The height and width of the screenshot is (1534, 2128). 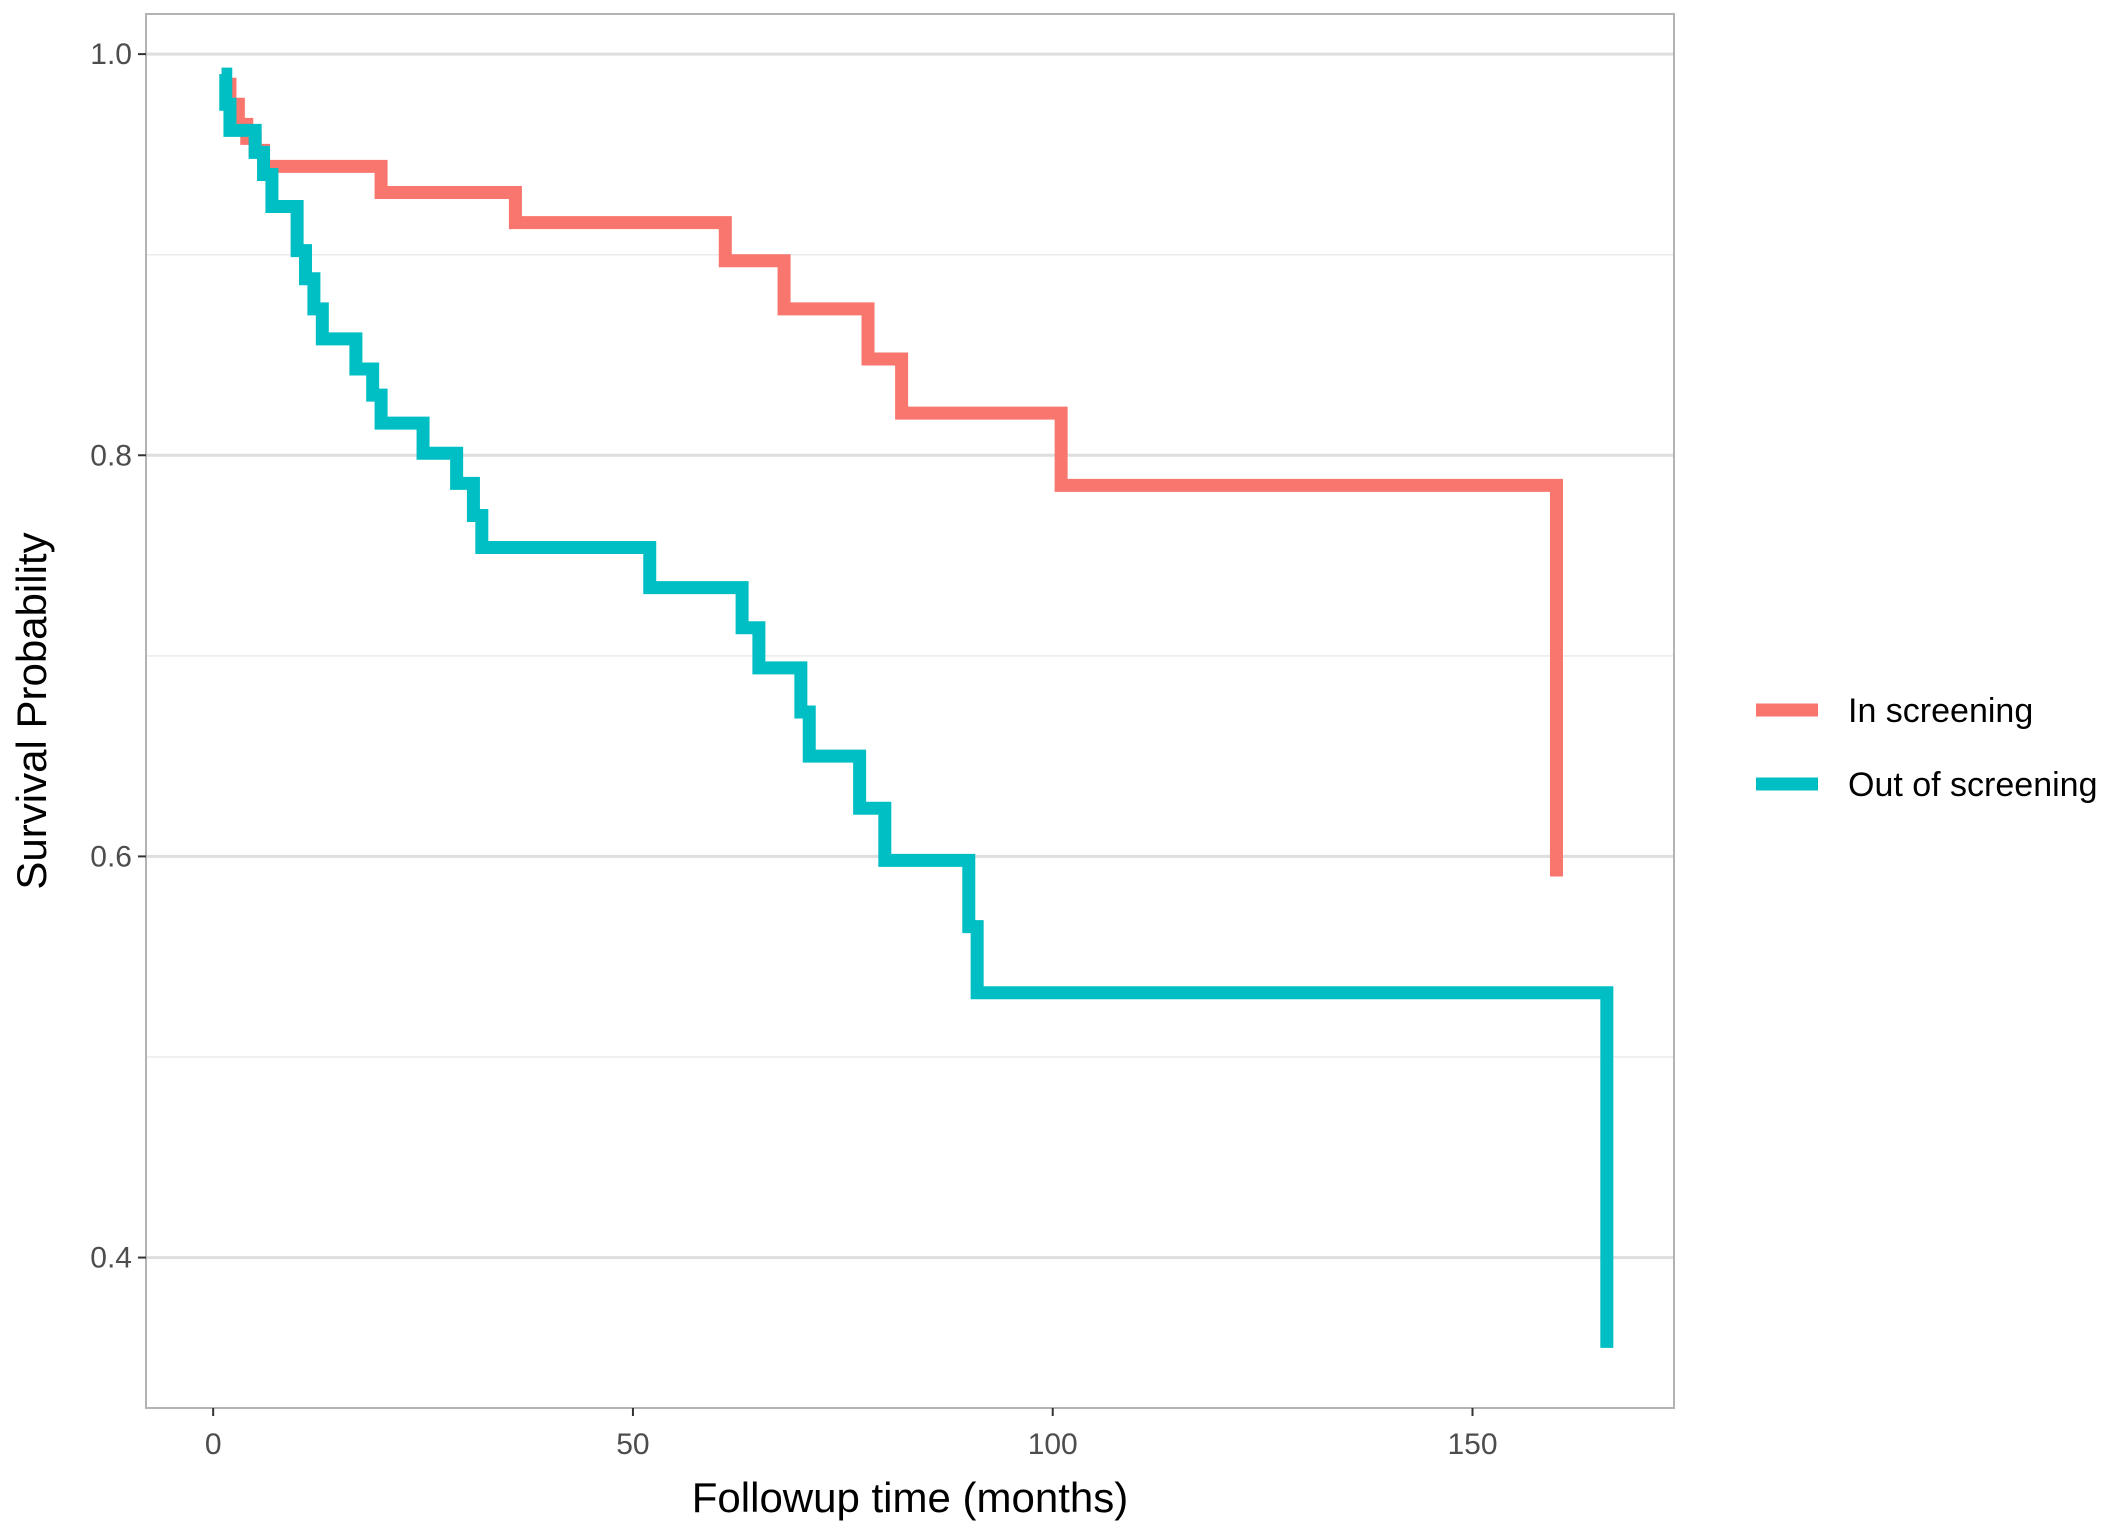 I want to click on y-axis-title: Survival Probability, so click(x=31, y=710).